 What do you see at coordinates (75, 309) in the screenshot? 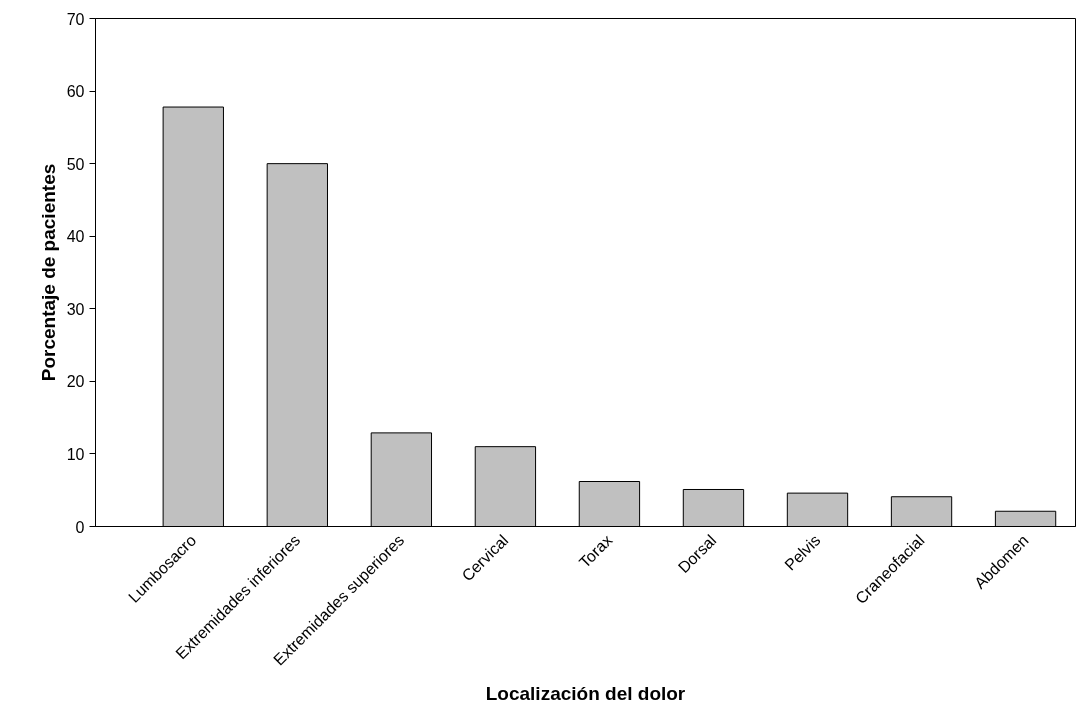
I see `y-tick-label: 30` at bounding box center [75, 309].